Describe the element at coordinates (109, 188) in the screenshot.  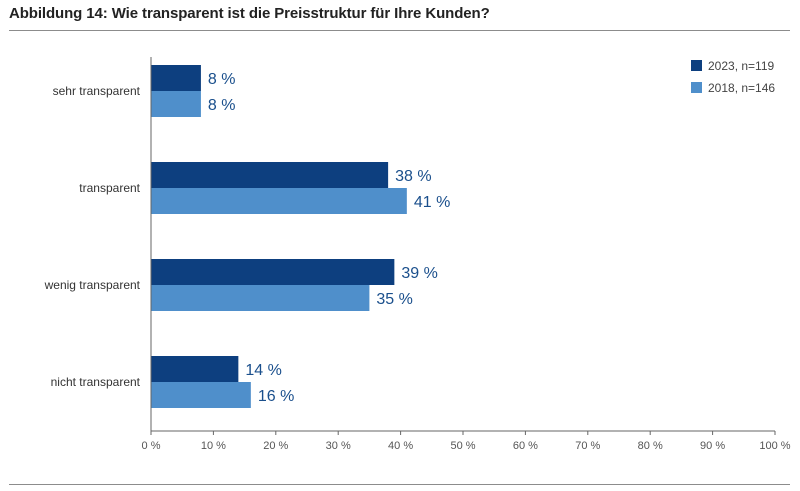
I see `category-label-1: transparent` at that location.